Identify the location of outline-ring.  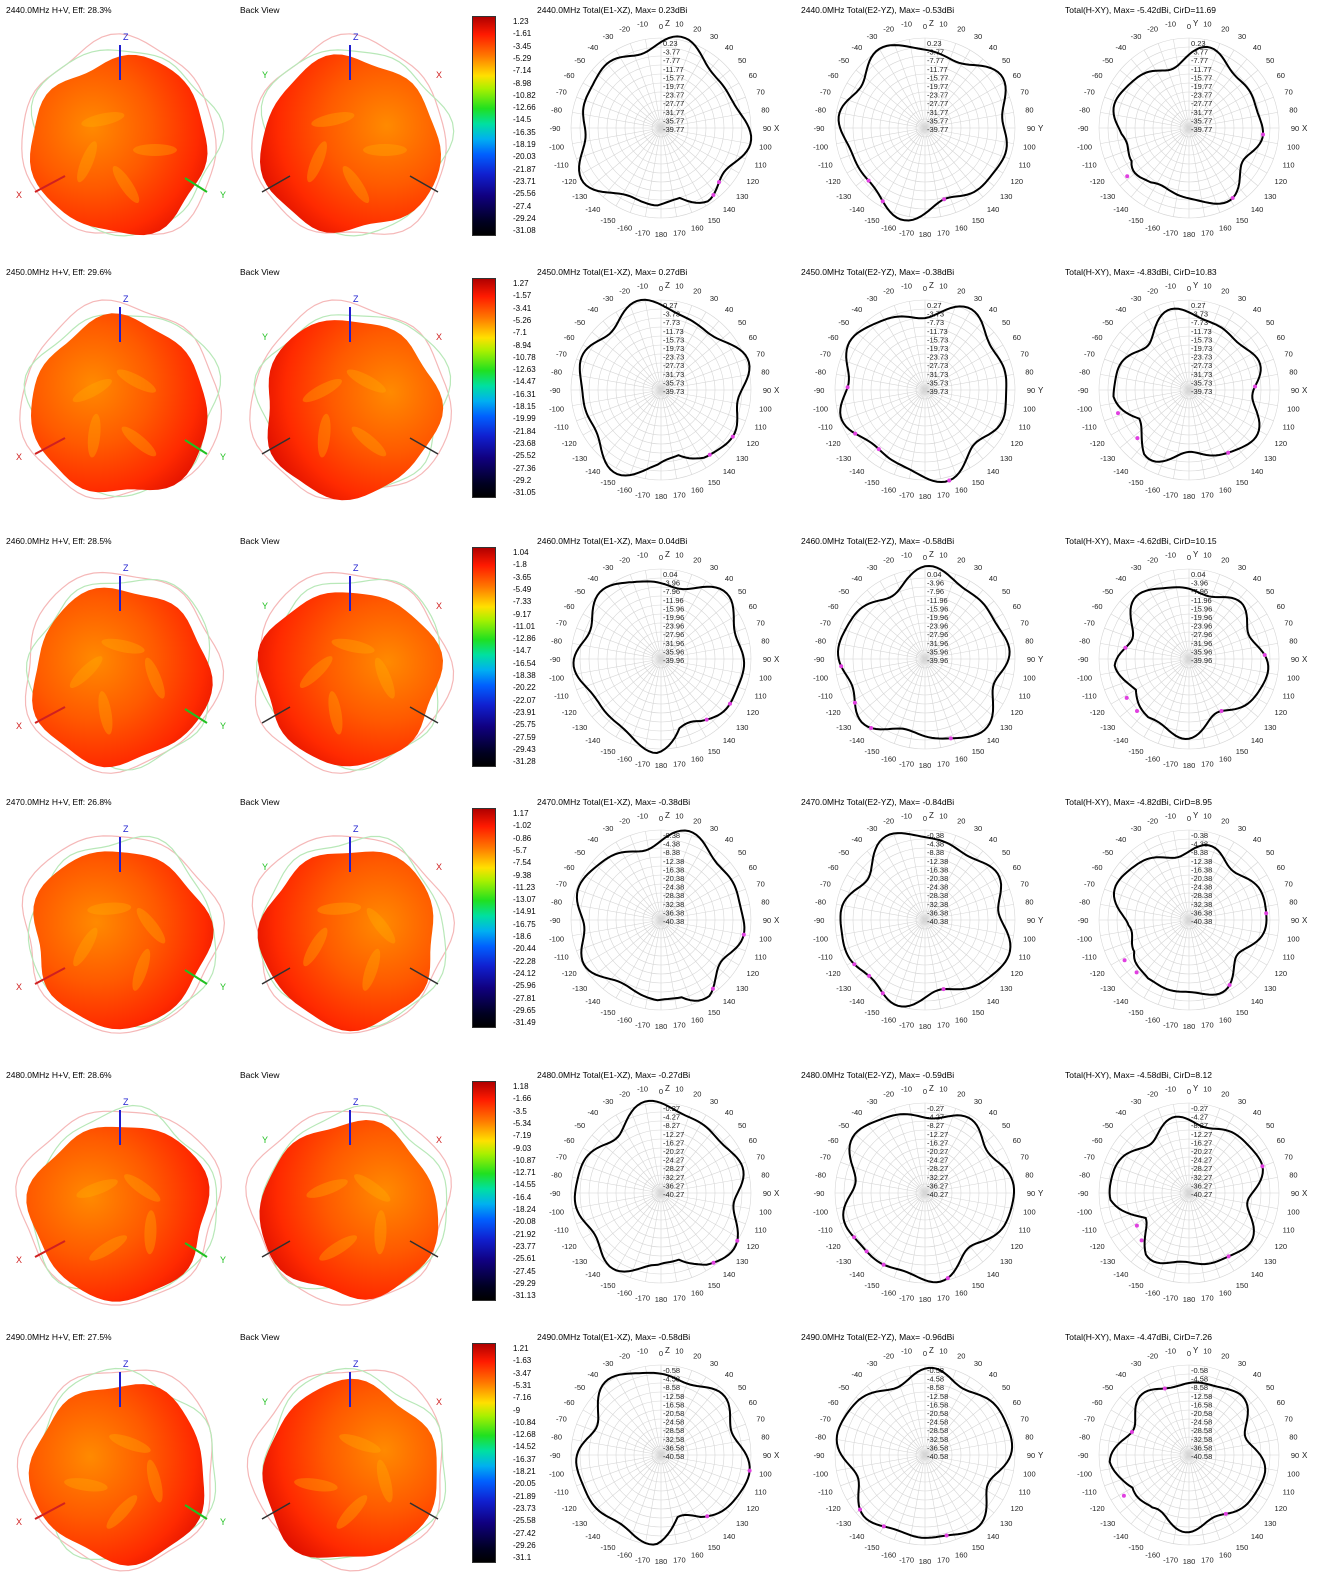
(123, 934).